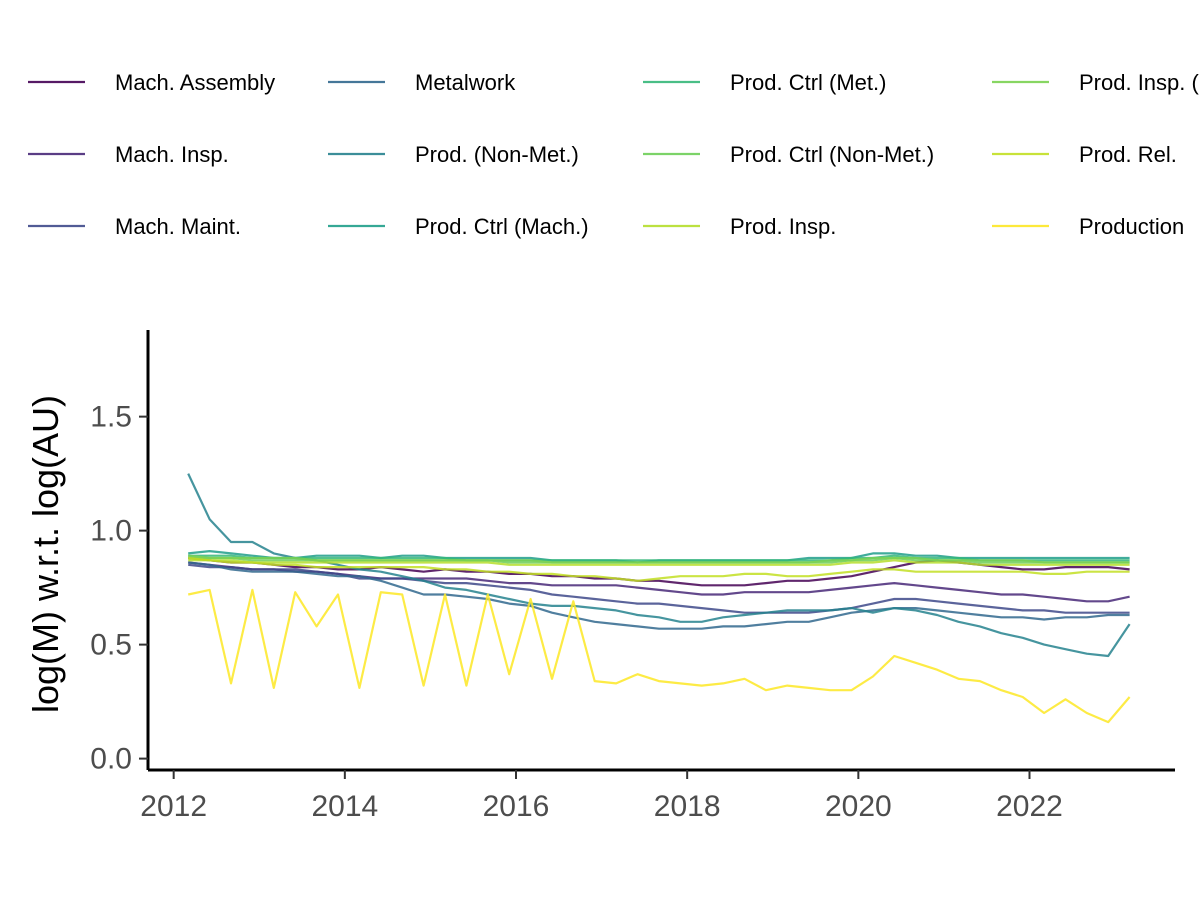 This screenshot has width=1200, height=900. I want to click on legend-item-prod-ctrl-non-met: Prod. Ctrl (Non-Met.), so click(788, 154).